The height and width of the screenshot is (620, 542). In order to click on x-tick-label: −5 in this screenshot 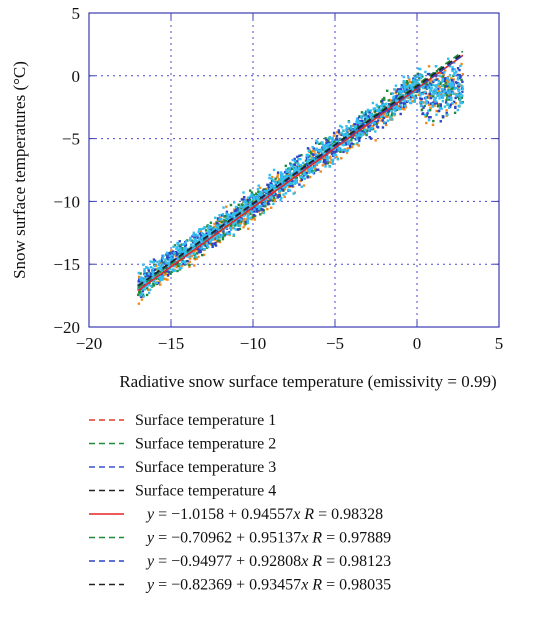, I will do `click(335, 343)`.